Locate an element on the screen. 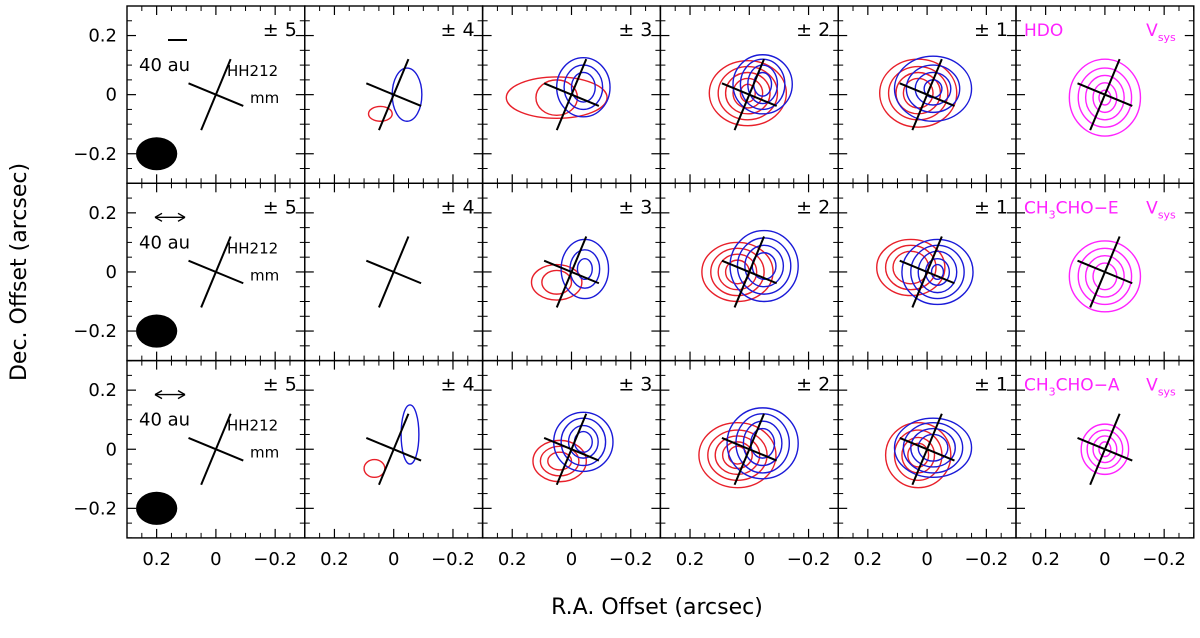 Image resolution: width=1200 pixels, height=638 pixels. panel-r2-c4: ± 1 is located at coordinates (927, 449).